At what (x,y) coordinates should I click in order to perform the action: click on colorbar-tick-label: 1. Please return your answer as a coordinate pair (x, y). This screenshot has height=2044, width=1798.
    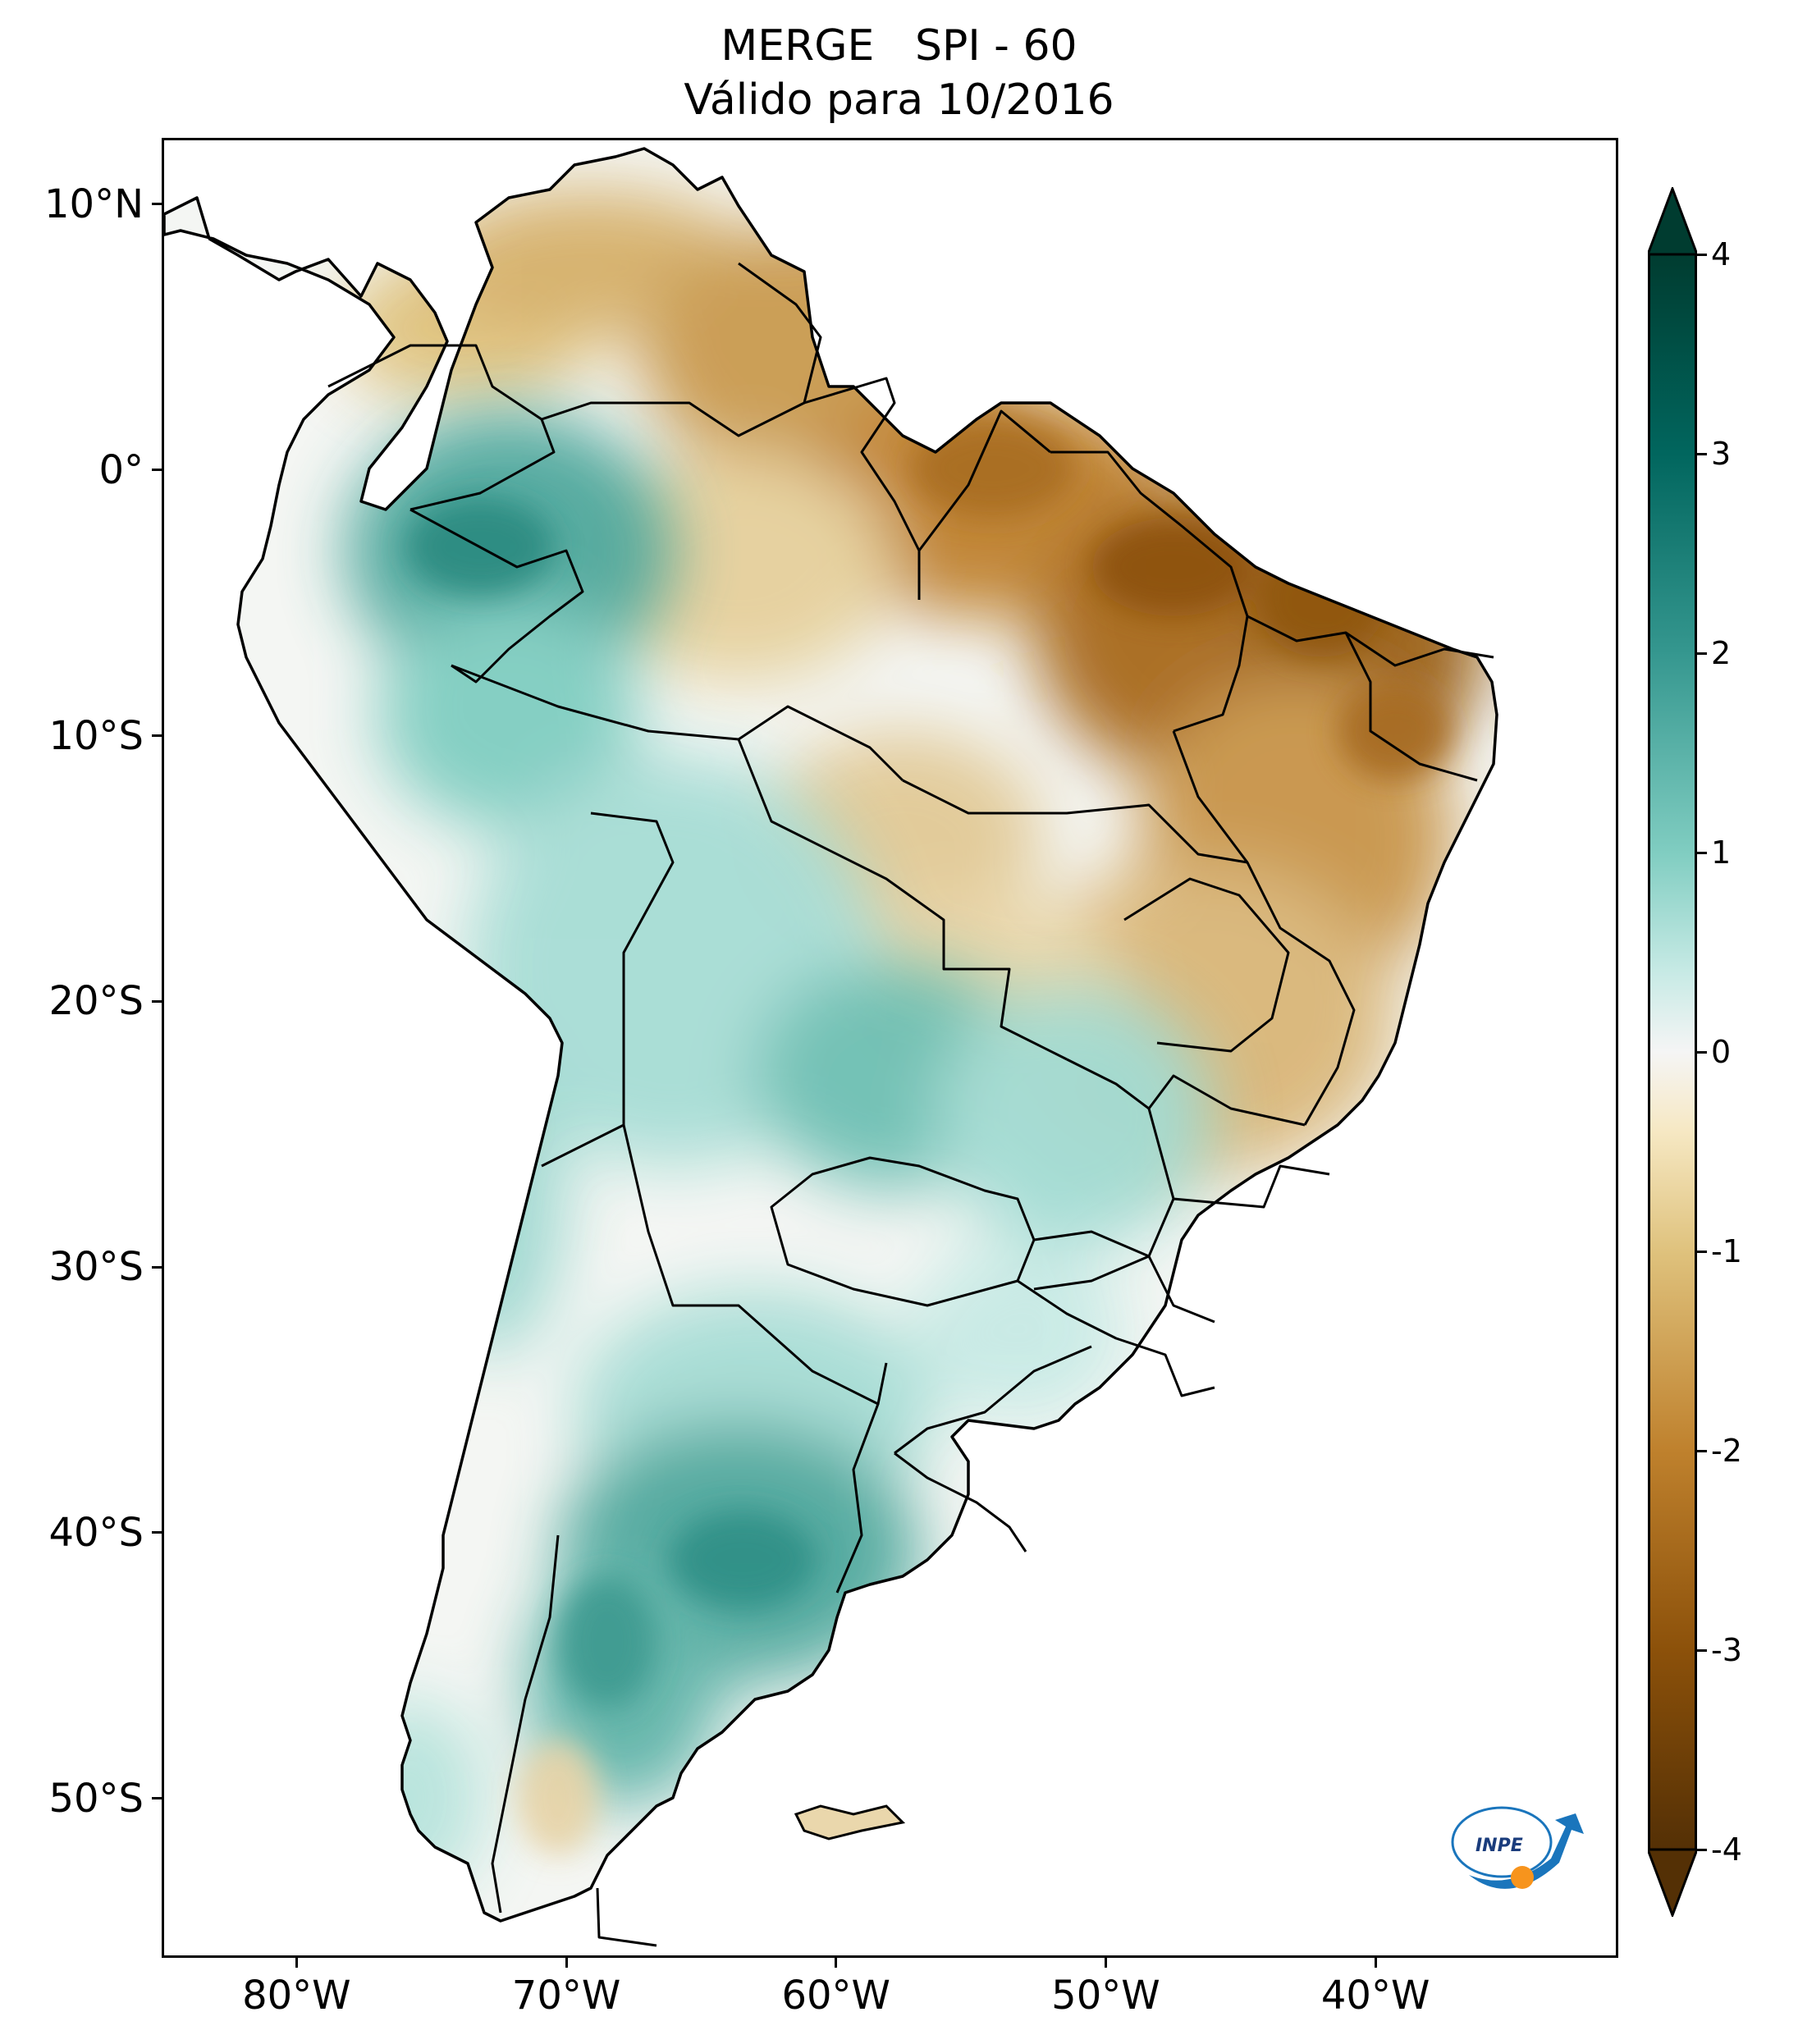
    Looking at the image, I should click on (1721, 853).